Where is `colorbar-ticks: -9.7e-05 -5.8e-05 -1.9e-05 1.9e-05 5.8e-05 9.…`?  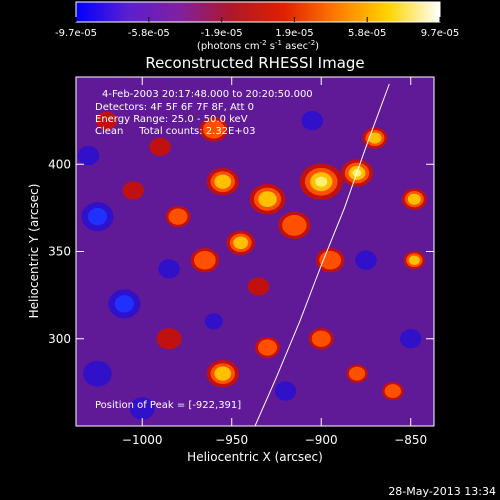 colorbar-ticks: -9.7e-05 -5.8e-05 -1.9e-05 1.9e-05 5.8e-05 9.… is located at coordinates (257, 28).